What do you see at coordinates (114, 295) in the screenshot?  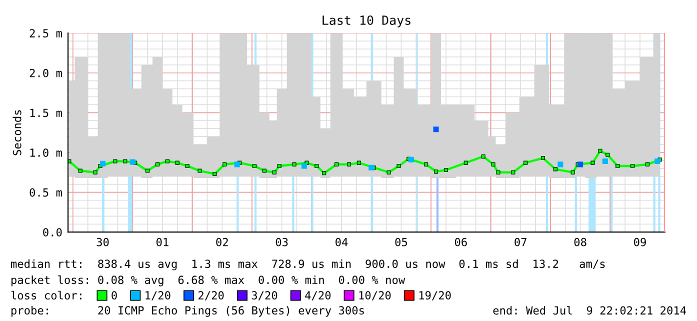 I see `legend-label: 0` at bounding box center [114, 295].